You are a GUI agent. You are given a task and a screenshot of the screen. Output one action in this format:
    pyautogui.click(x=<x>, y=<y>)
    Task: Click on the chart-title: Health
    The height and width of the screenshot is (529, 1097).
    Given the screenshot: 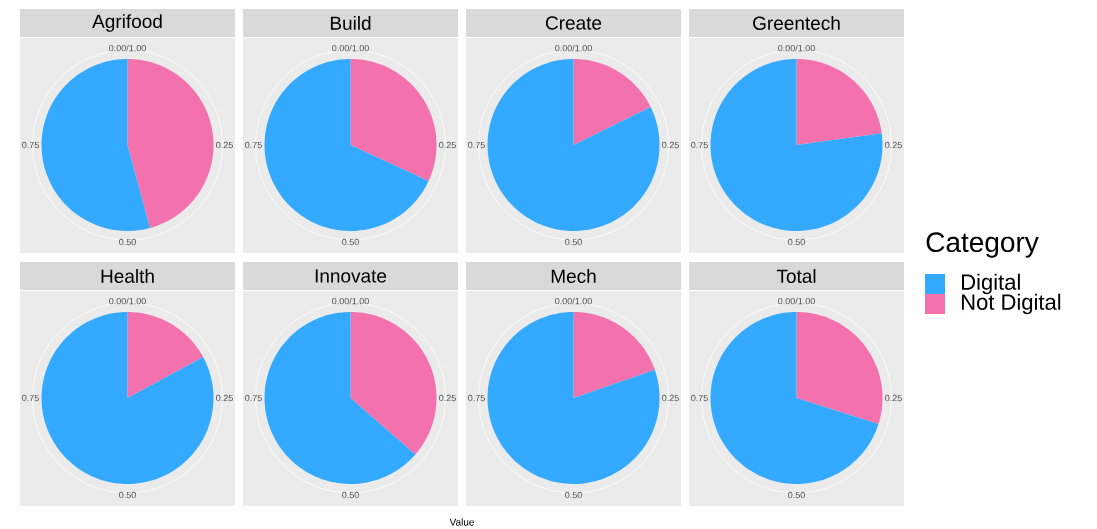 What is the action you would take?
    pyautogui.click(x=127, y=276)
    